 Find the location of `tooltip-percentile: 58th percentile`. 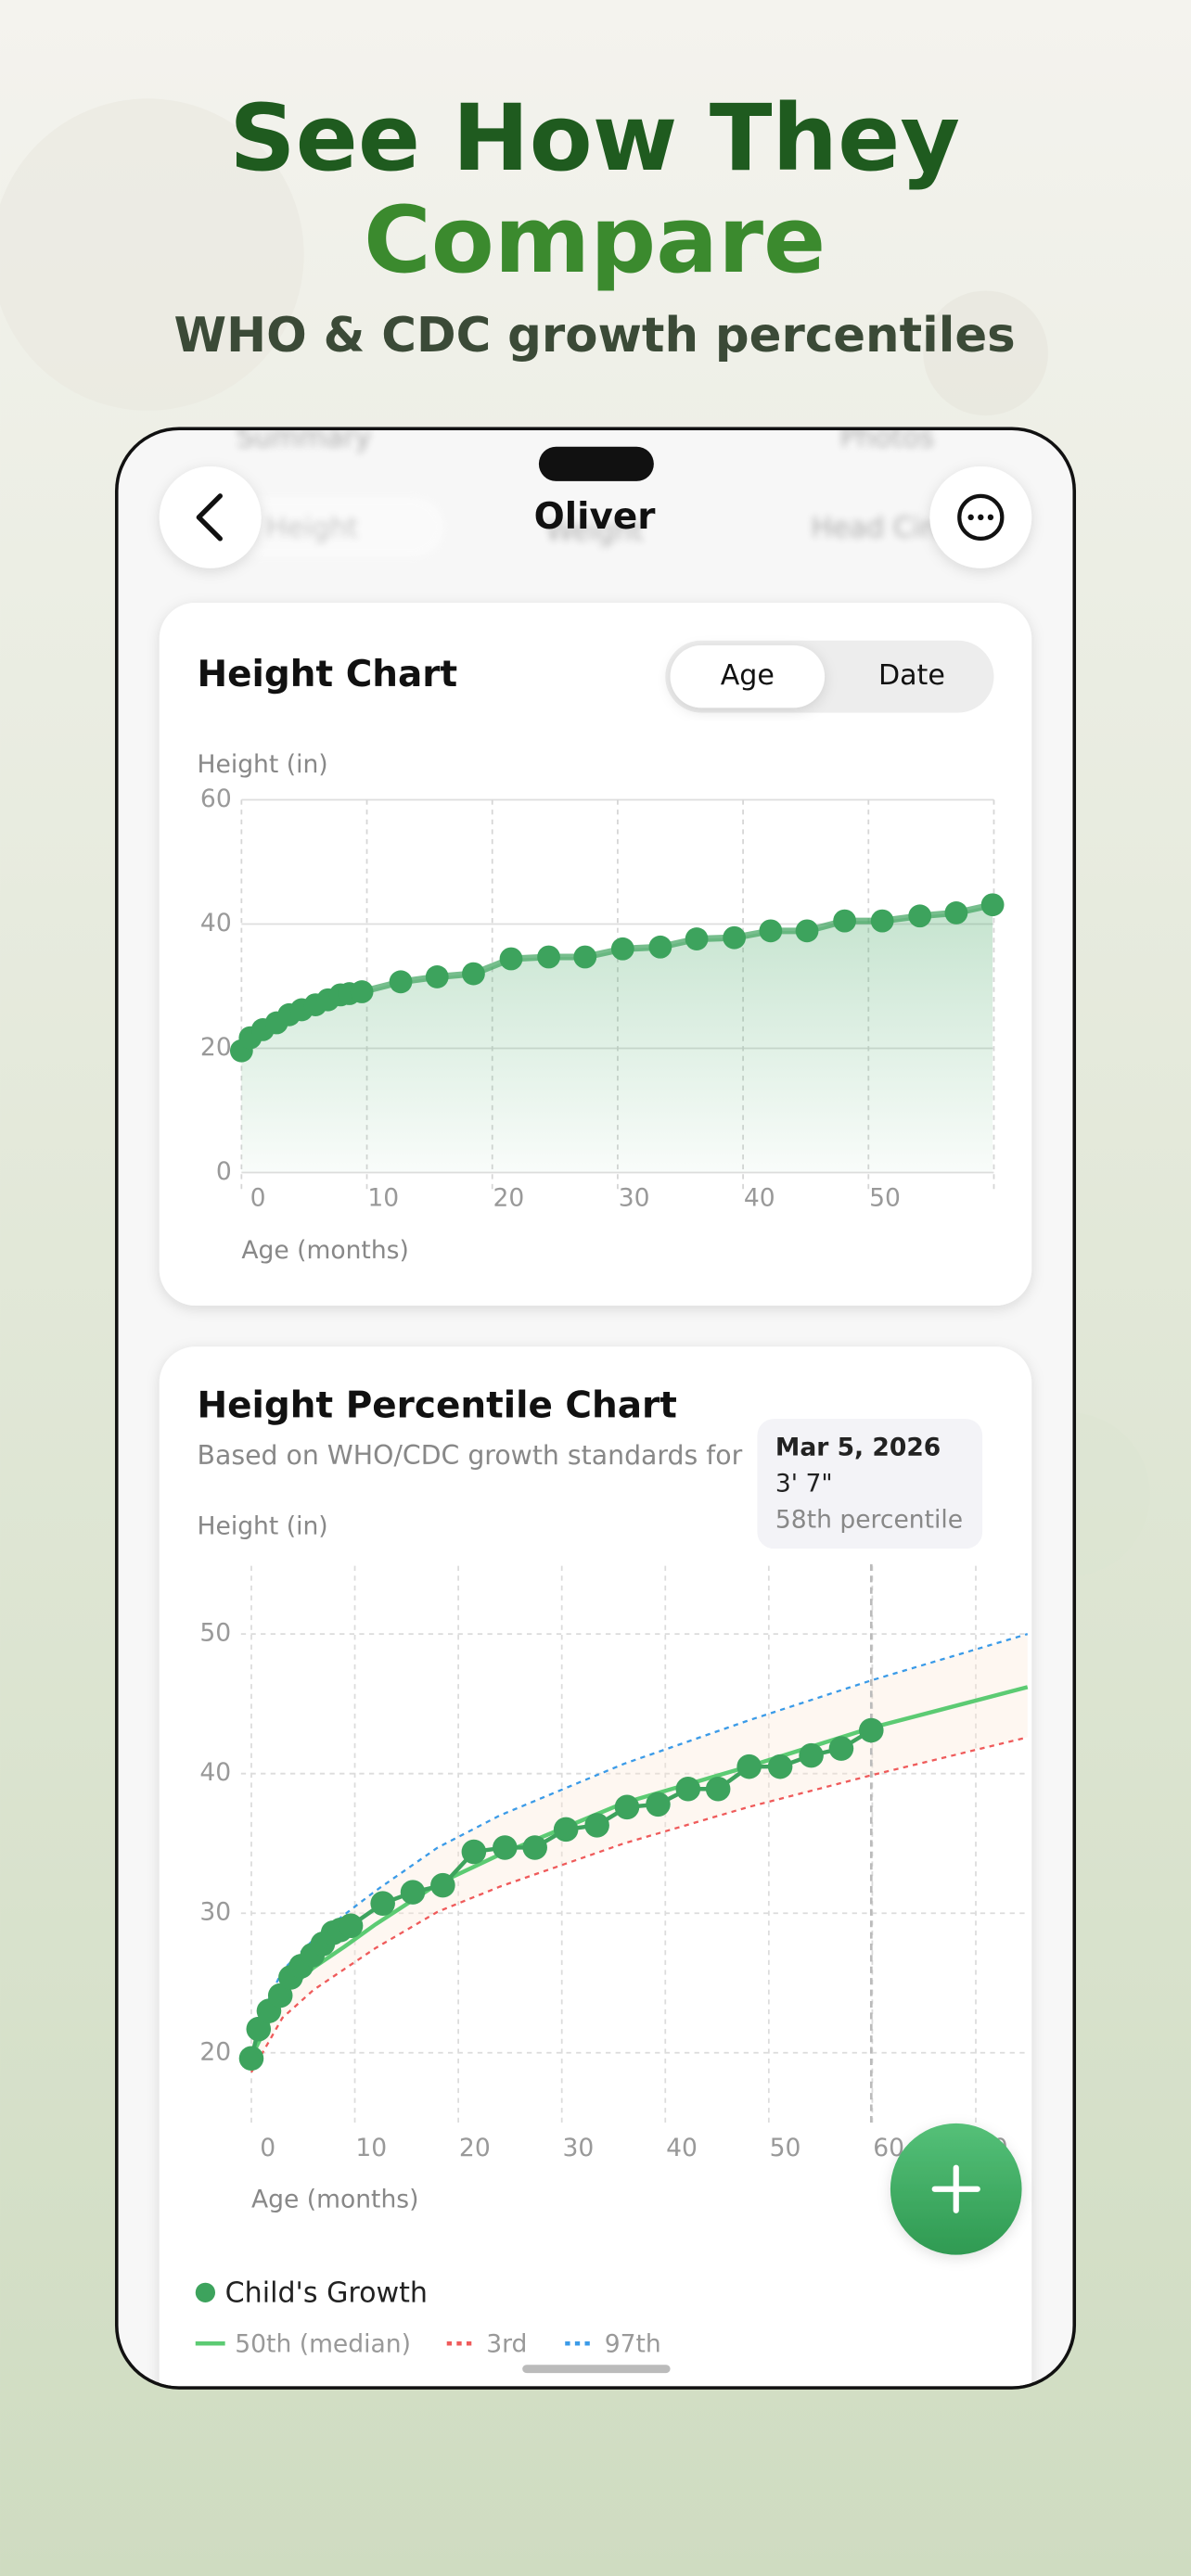

tooltip-percentile: 58th percentile is located at coordinates (869, 1519).